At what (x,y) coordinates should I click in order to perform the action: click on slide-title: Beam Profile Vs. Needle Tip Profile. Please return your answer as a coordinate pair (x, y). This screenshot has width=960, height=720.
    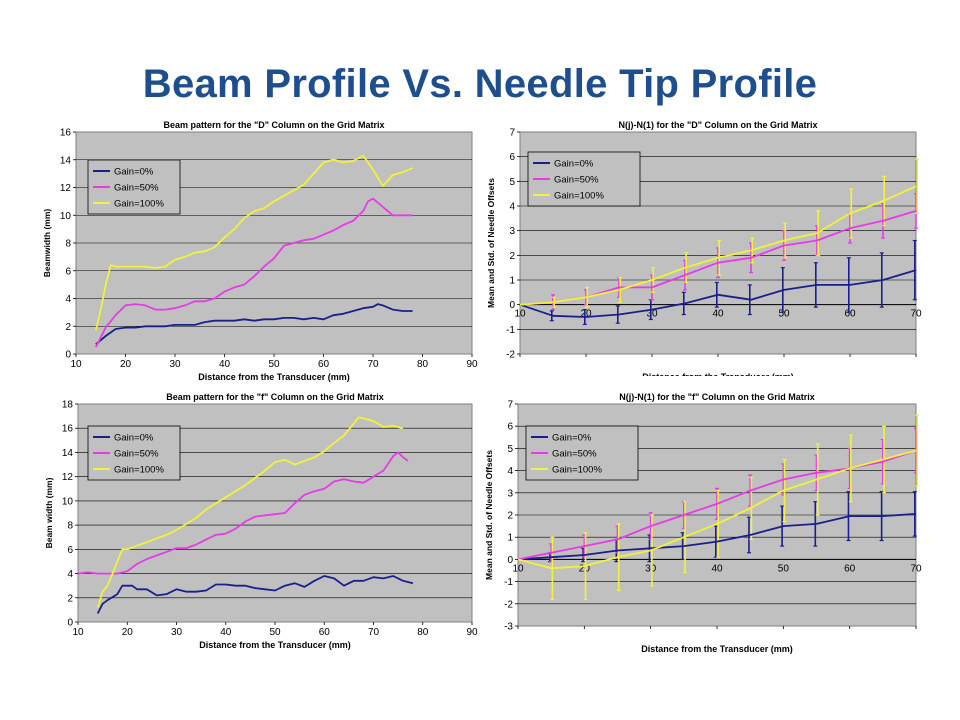
    Looking at the image, I should click on (480, 84).